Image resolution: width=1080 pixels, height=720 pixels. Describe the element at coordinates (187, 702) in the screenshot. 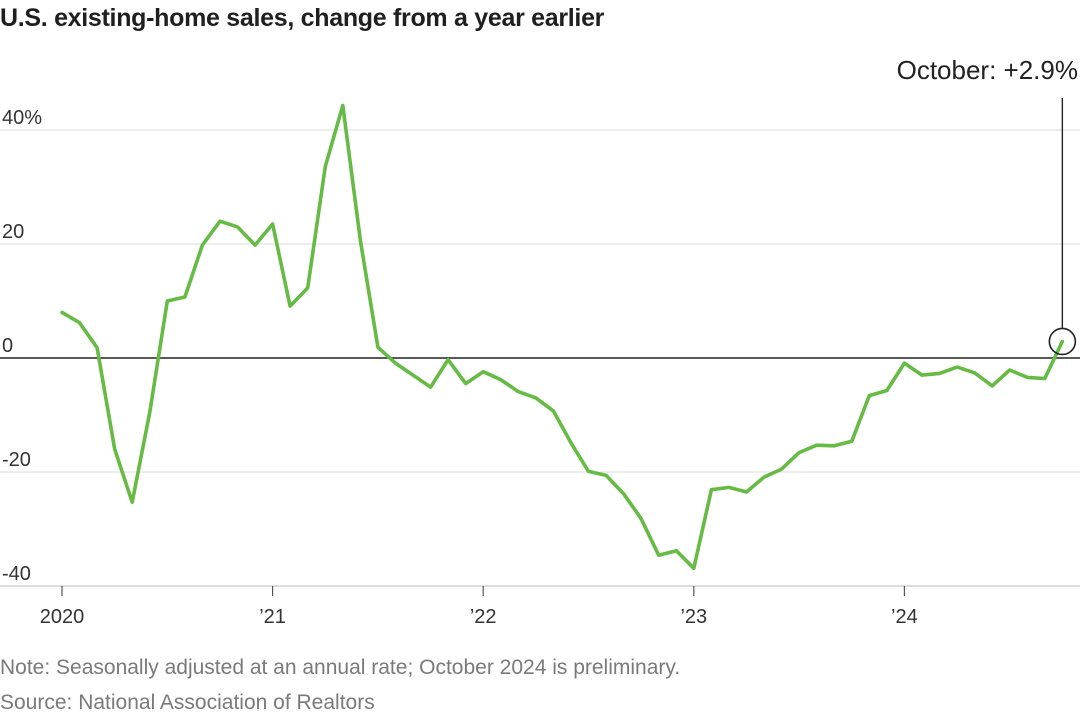

I see `chart-source: Source: National Association of Realtors` at that location.